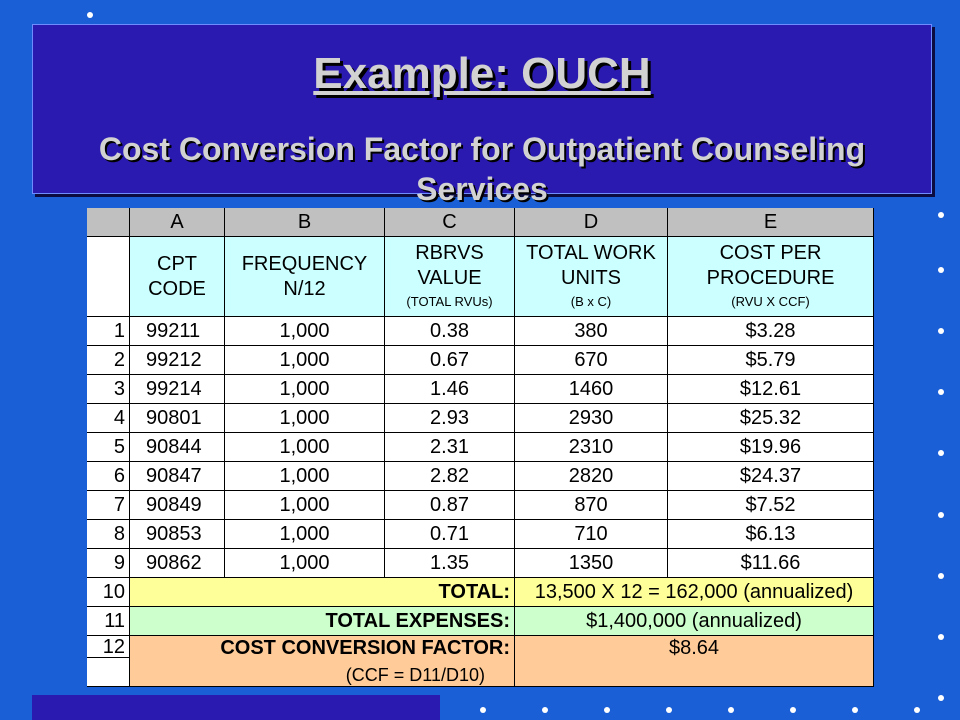  I want to click on footer-bar, so click(236, 707).